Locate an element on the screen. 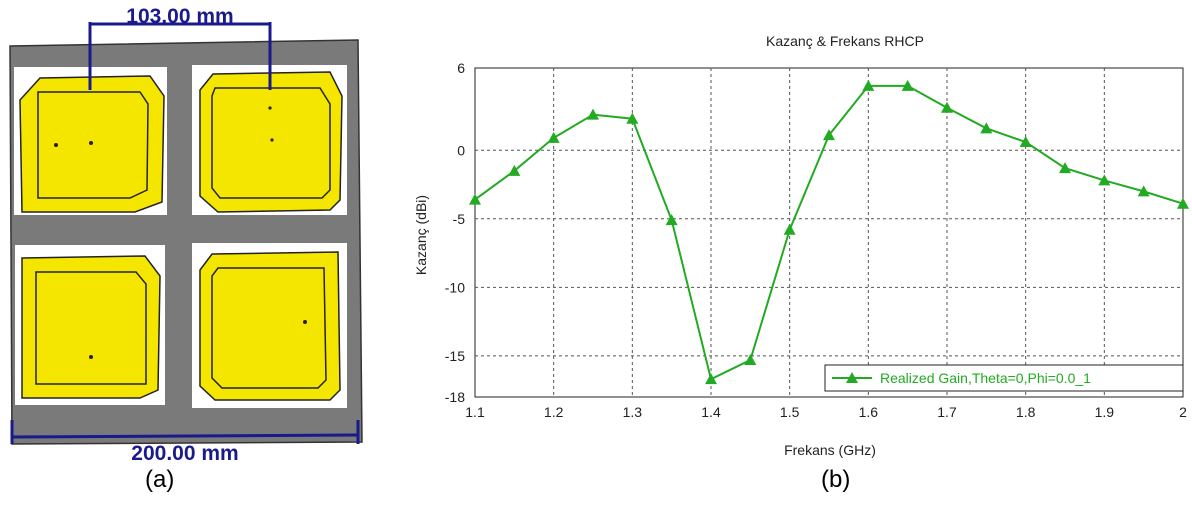  x-tick-label: 1.4 is located at coordinates (711, 412).